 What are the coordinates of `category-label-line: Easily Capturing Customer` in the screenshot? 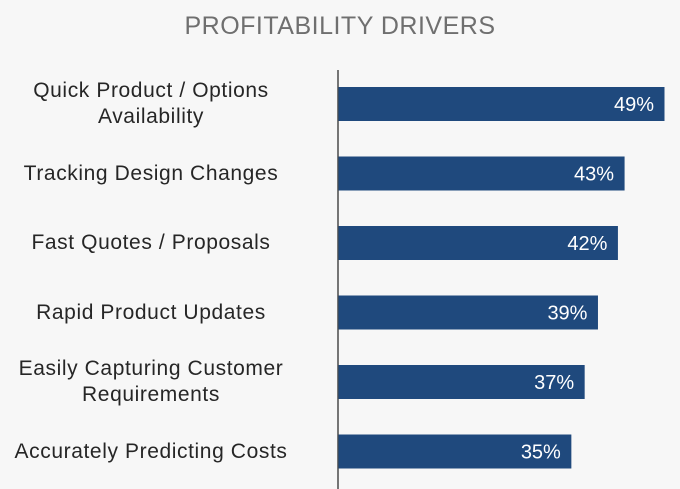 It's located at (151, 368).